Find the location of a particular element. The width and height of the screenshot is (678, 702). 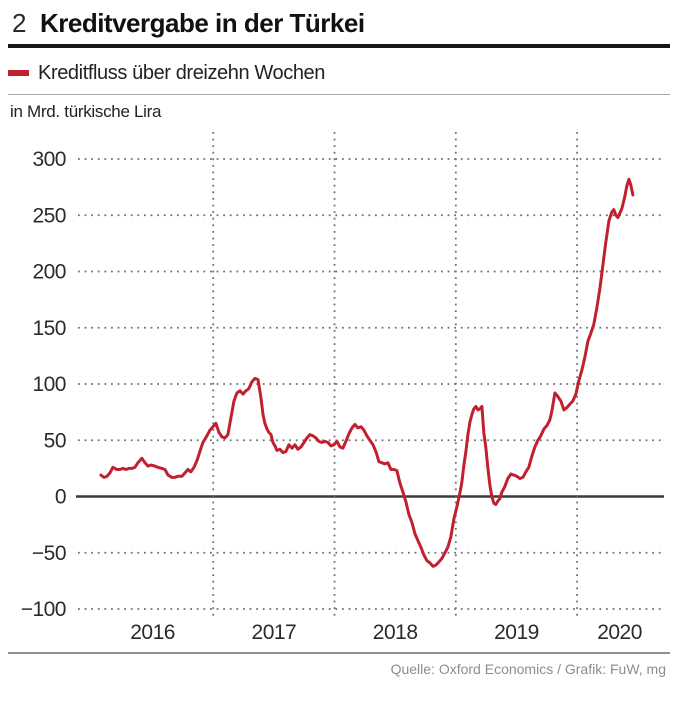

y-tick-label: 50 is located at coordinates (55, 440).